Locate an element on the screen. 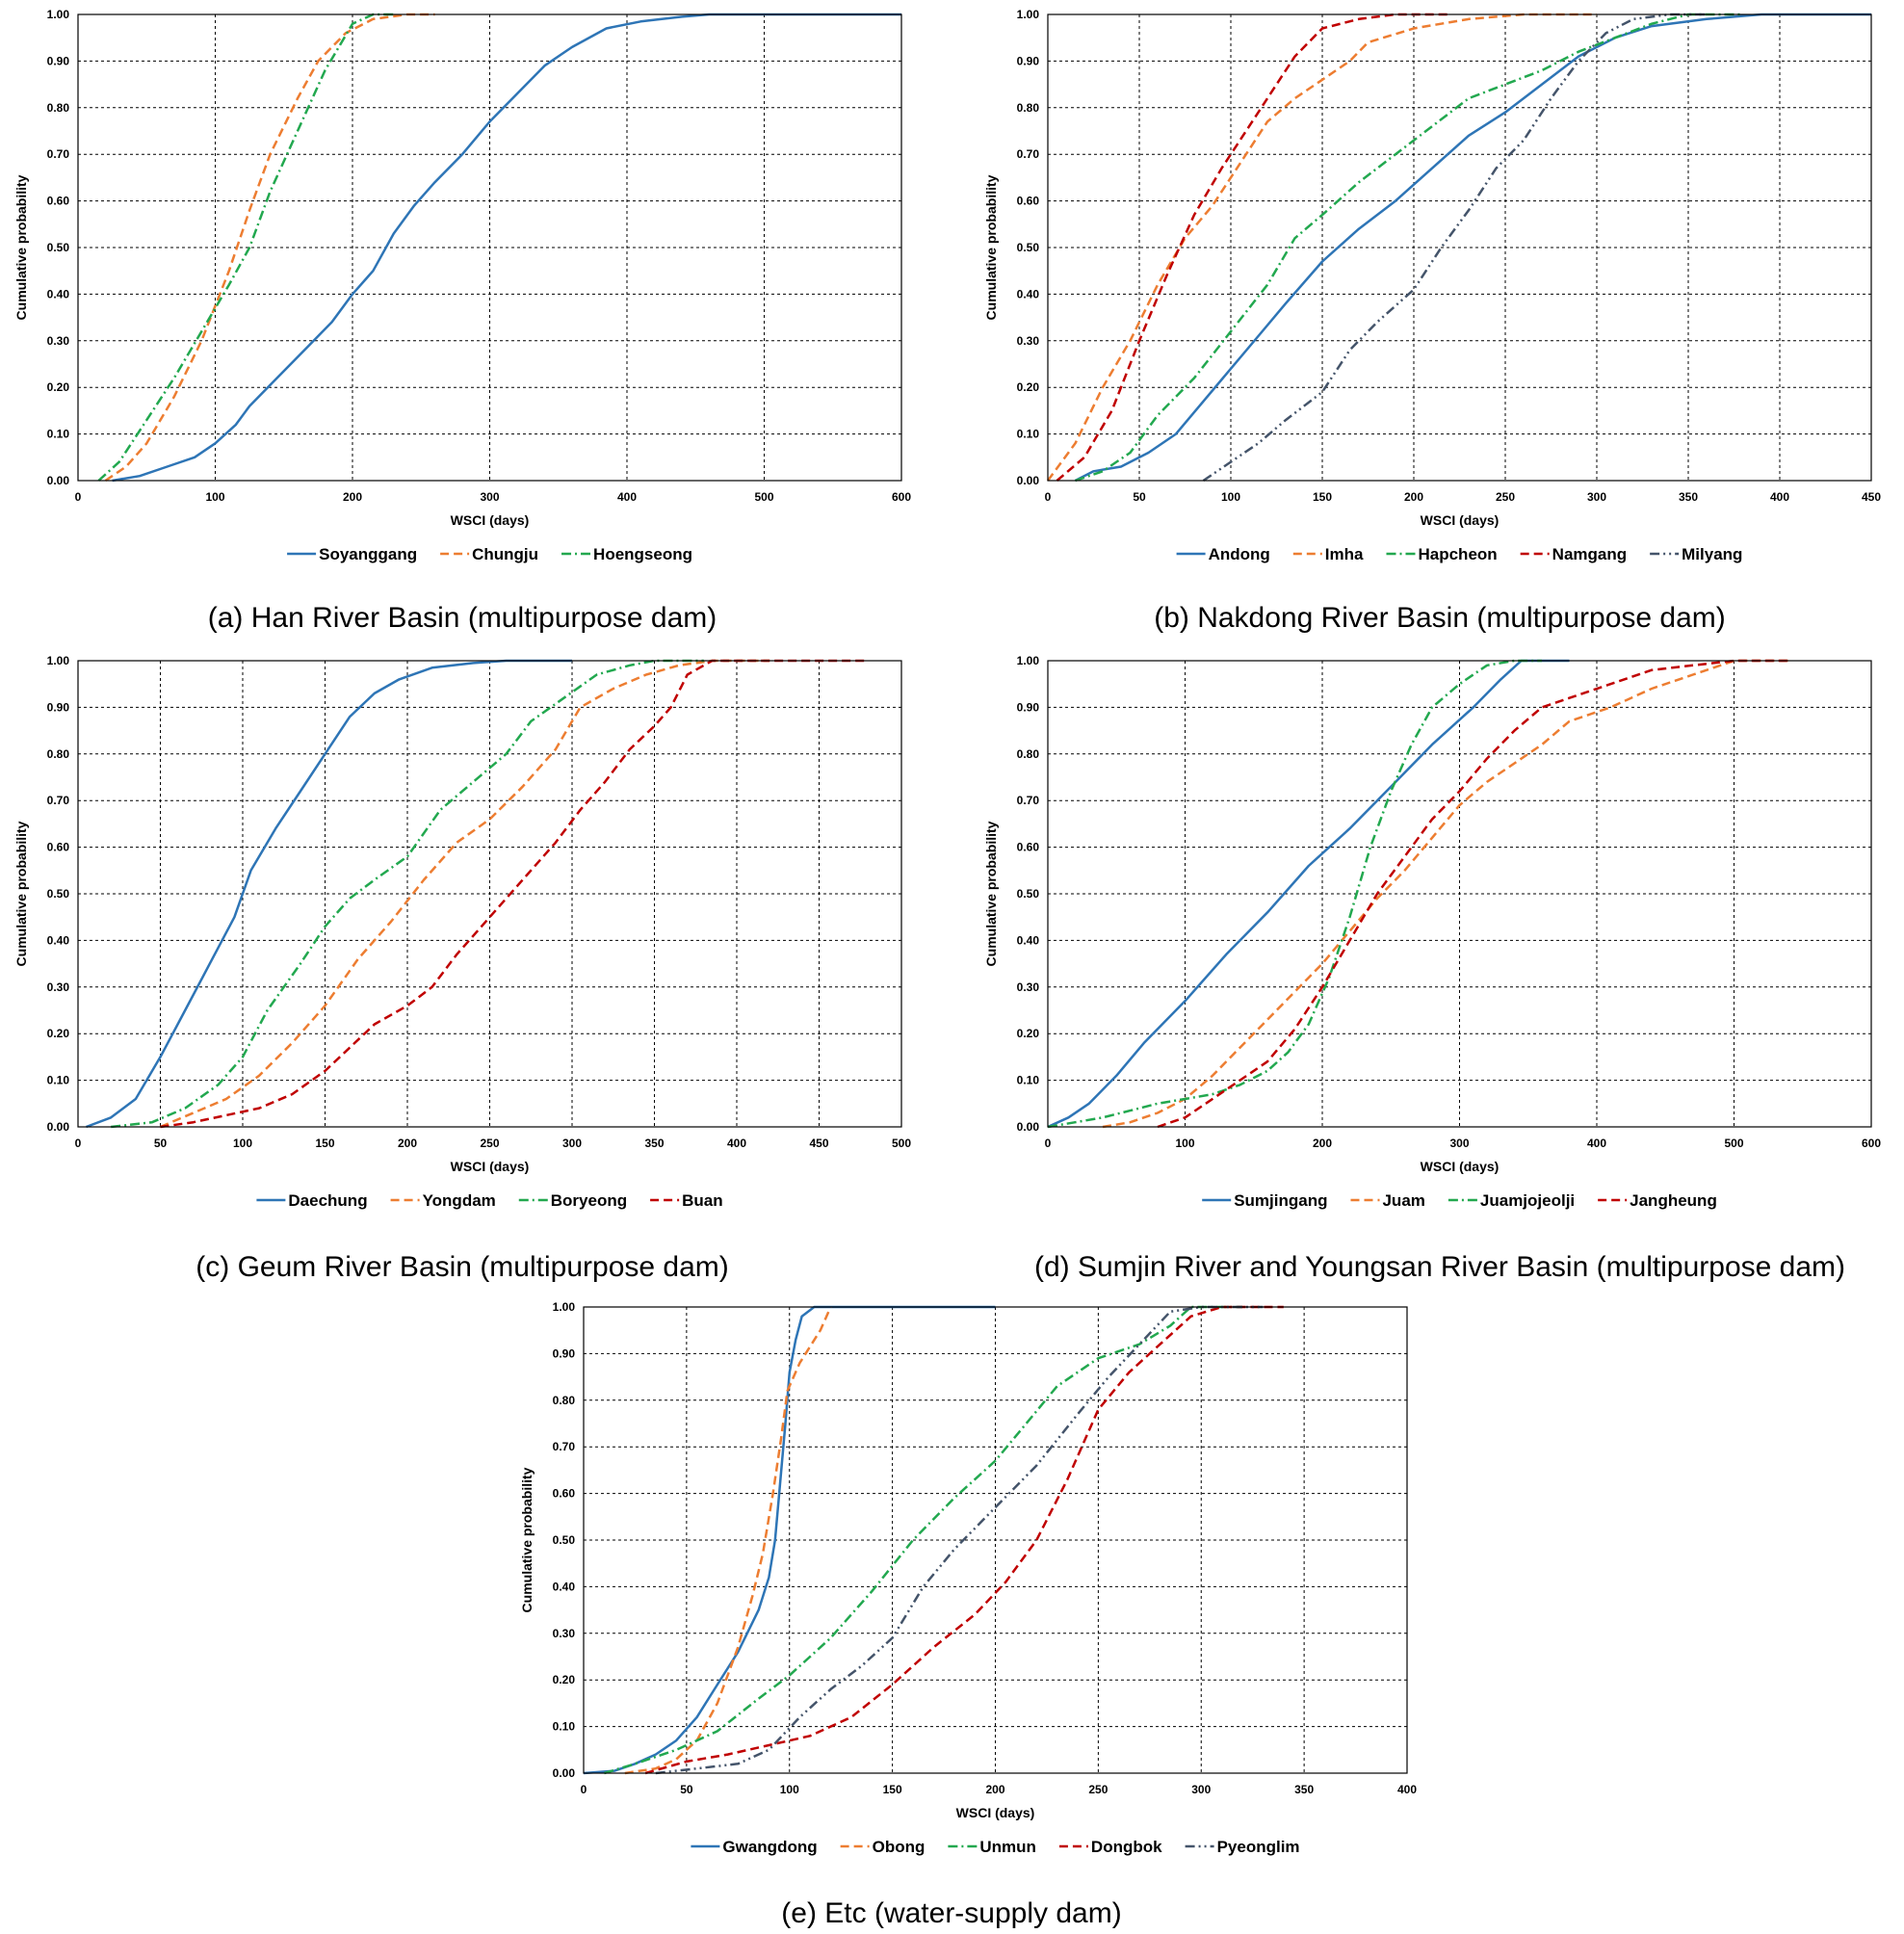 The image size is (1904, 1934). legend-item-juamjojeolji: Juamjojeolji is located at coordinates (1511, 1200).